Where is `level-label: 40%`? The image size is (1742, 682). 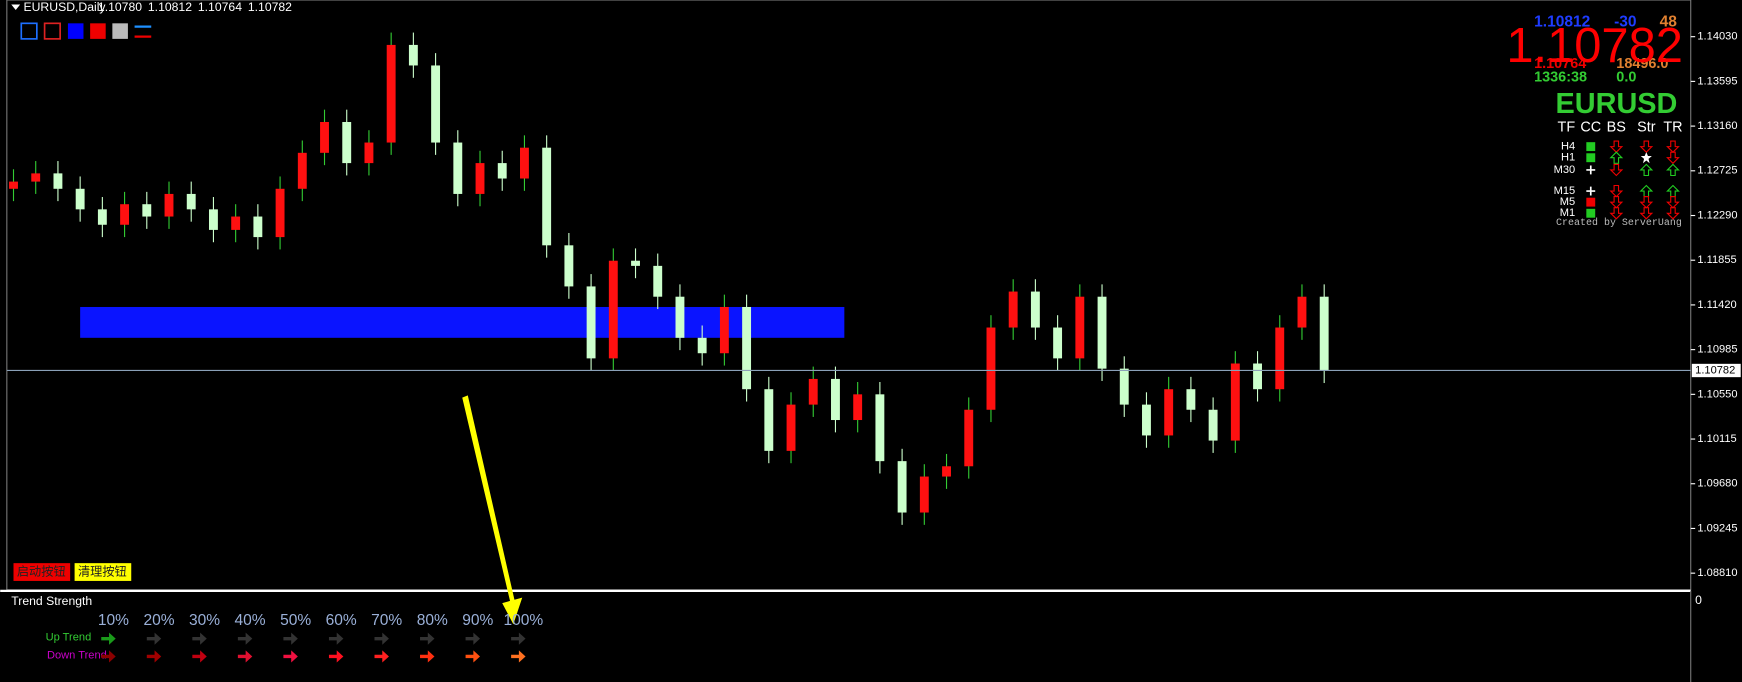
level-label: 40% is located at coordinates (250, 620).